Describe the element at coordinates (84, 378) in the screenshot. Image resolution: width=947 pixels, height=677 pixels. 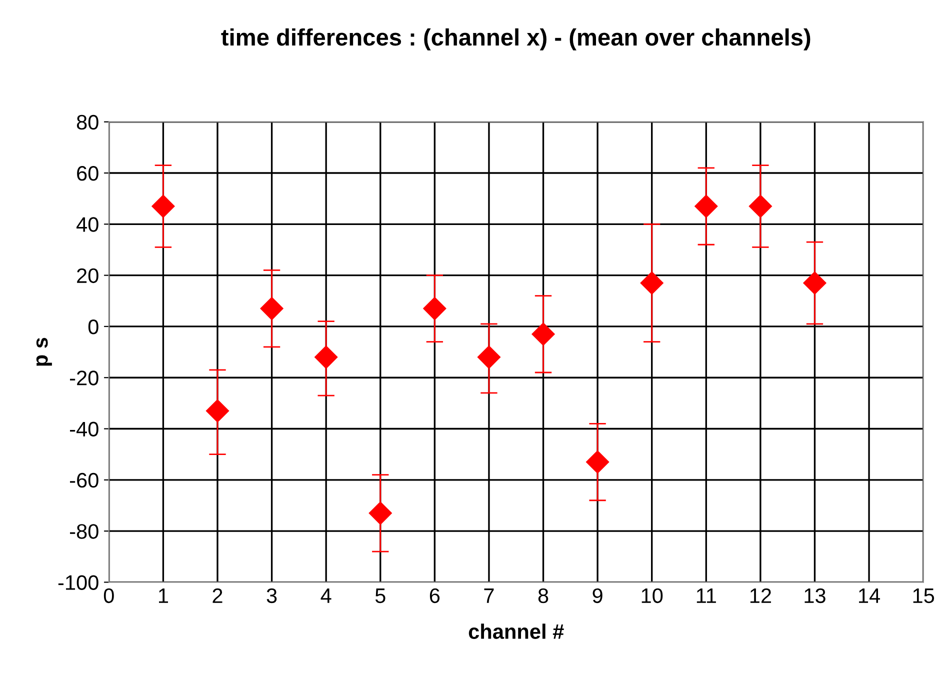
I see `y-tick-label: -20` at that location.